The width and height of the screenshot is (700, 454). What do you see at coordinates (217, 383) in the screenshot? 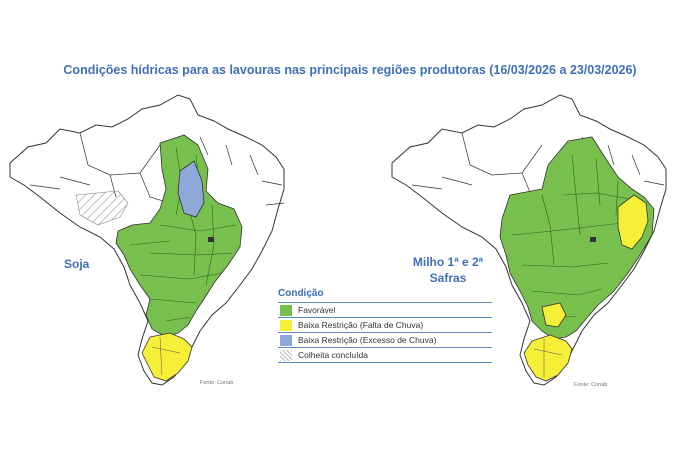
I see `source-left: Fonte: Conab` at bounding box center [217, 383].